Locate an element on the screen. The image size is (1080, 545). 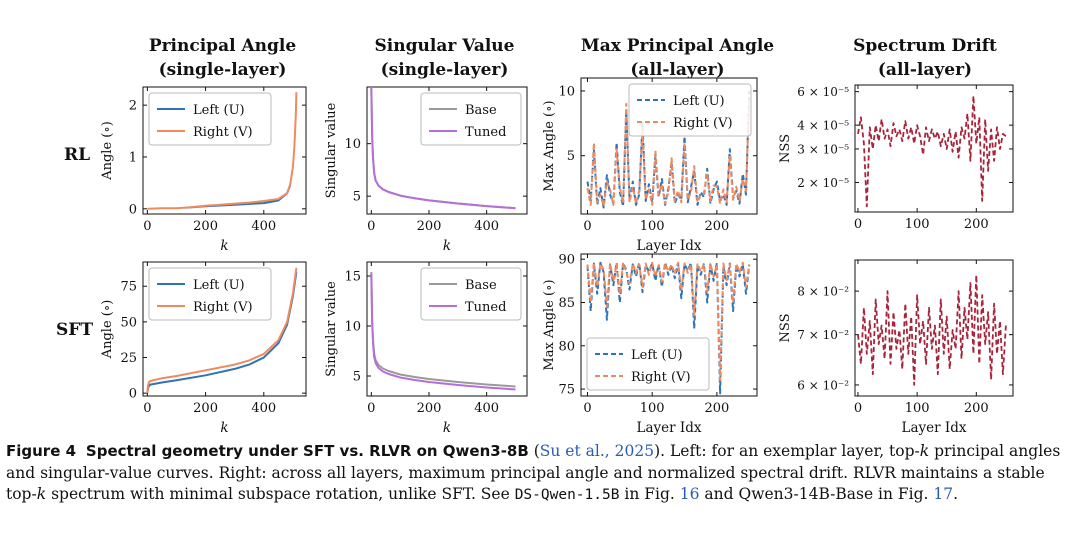
caption-and-text: and Qwen3-14B-Base in Fig. is located at coordinates (816, 494).